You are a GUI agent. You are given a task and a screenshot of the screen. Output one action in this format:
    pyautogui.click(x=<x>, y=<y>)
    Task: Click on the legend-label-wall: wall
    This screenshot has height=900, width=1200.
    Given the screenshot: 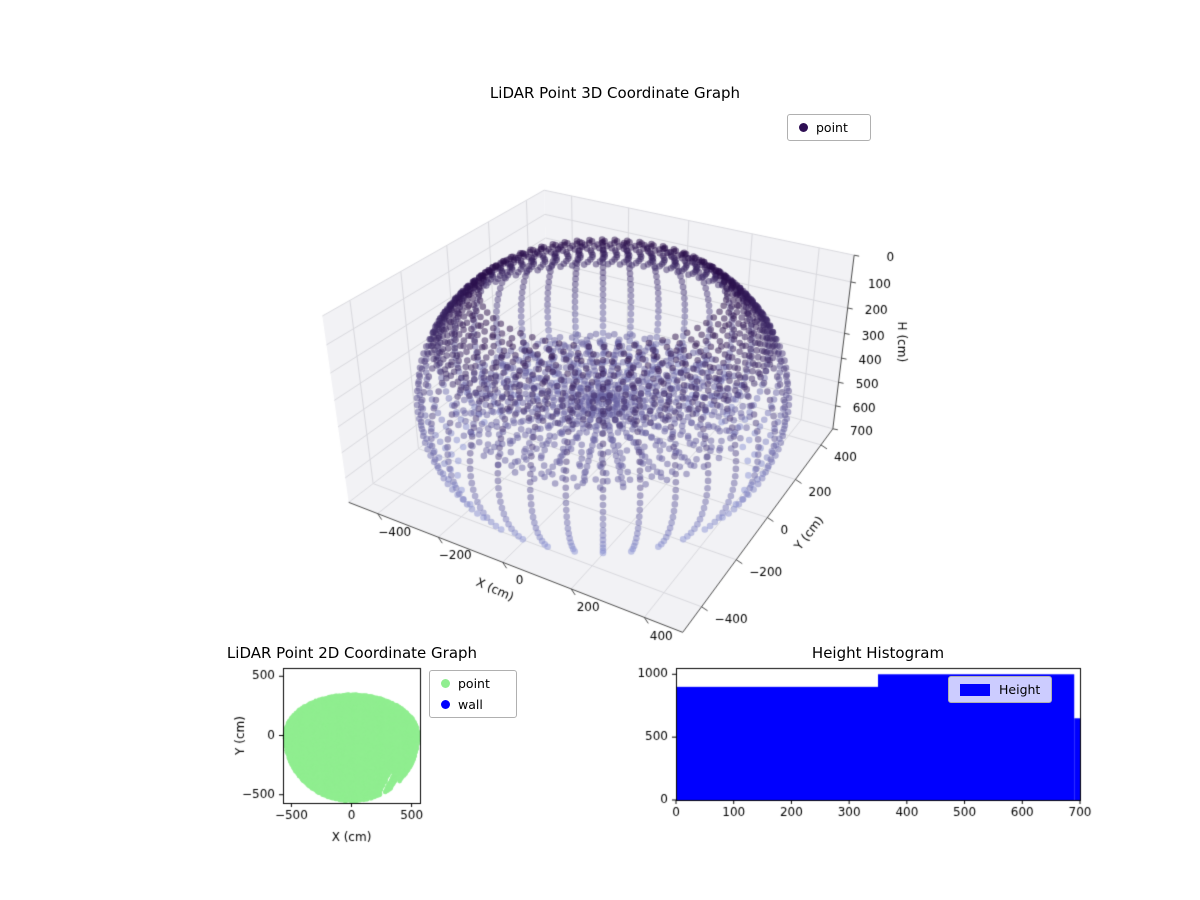 What is the action you would take?
    pyautogui.click(x=470, y=704)
    